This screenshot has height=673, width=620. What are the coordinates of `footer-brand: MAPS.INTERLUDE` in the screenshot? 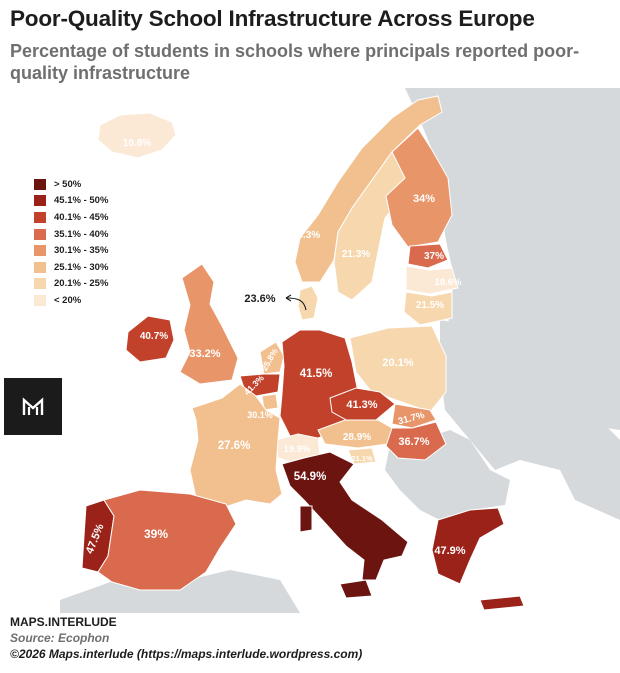 It's located at (63, 622).